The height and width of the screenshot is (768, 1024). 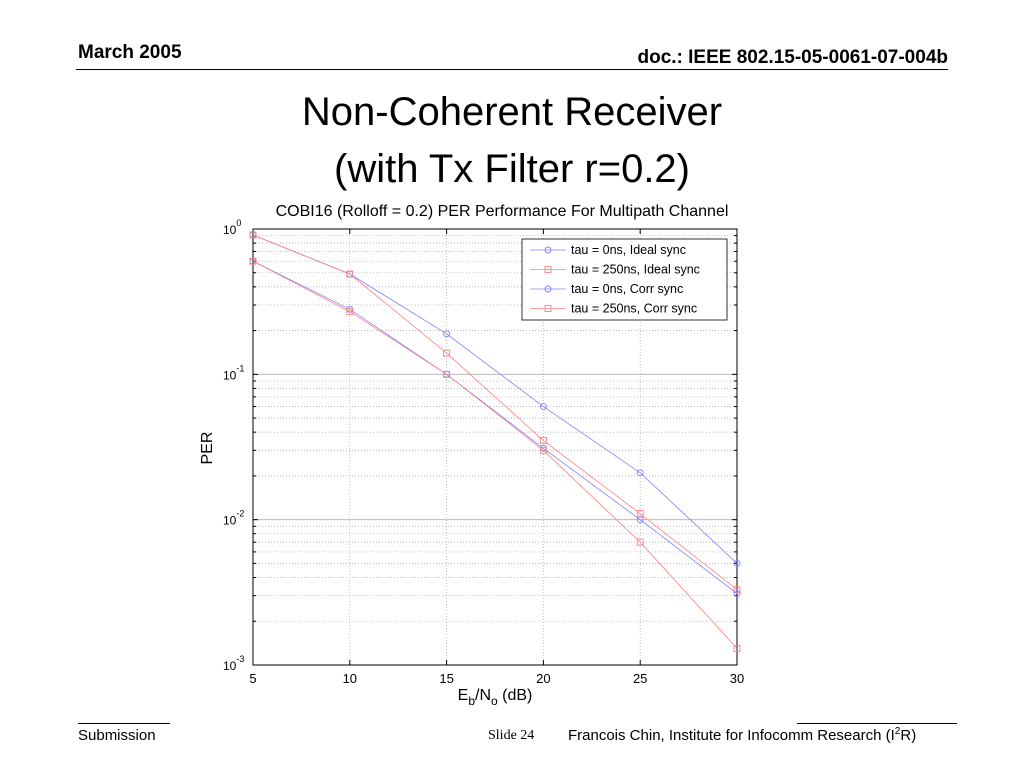 I want to click on legend-box, so click(x=624, y=279).